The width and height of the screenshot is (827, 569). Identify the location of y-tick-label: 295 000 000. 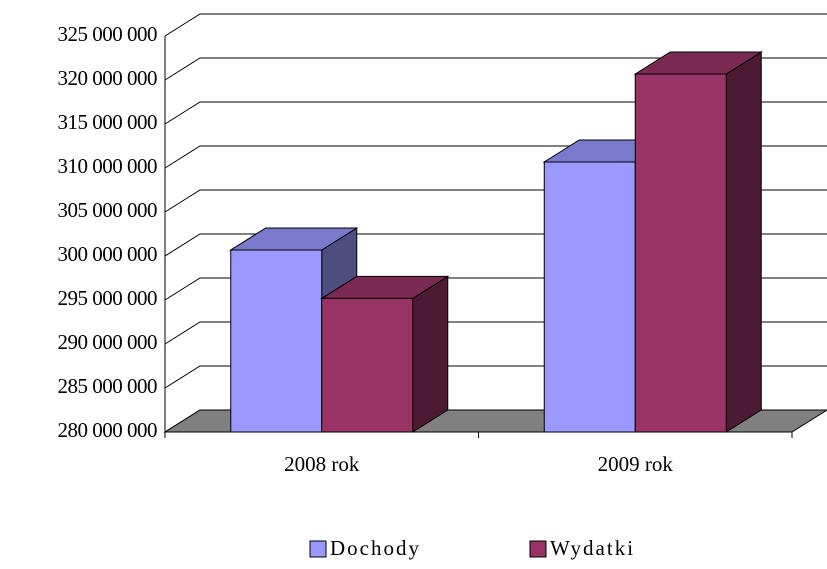
(108, 298).